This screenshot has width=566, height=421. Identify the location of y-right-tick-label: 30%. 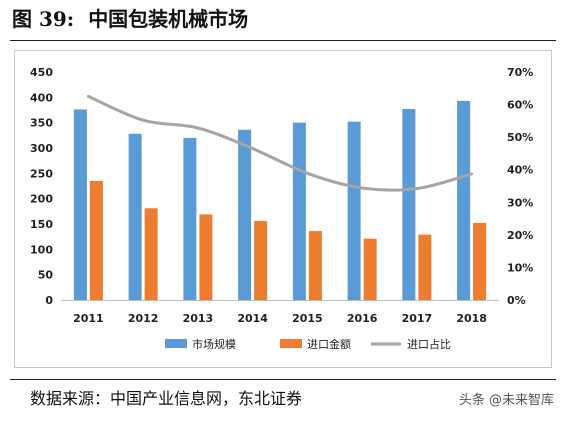
(520, 202).